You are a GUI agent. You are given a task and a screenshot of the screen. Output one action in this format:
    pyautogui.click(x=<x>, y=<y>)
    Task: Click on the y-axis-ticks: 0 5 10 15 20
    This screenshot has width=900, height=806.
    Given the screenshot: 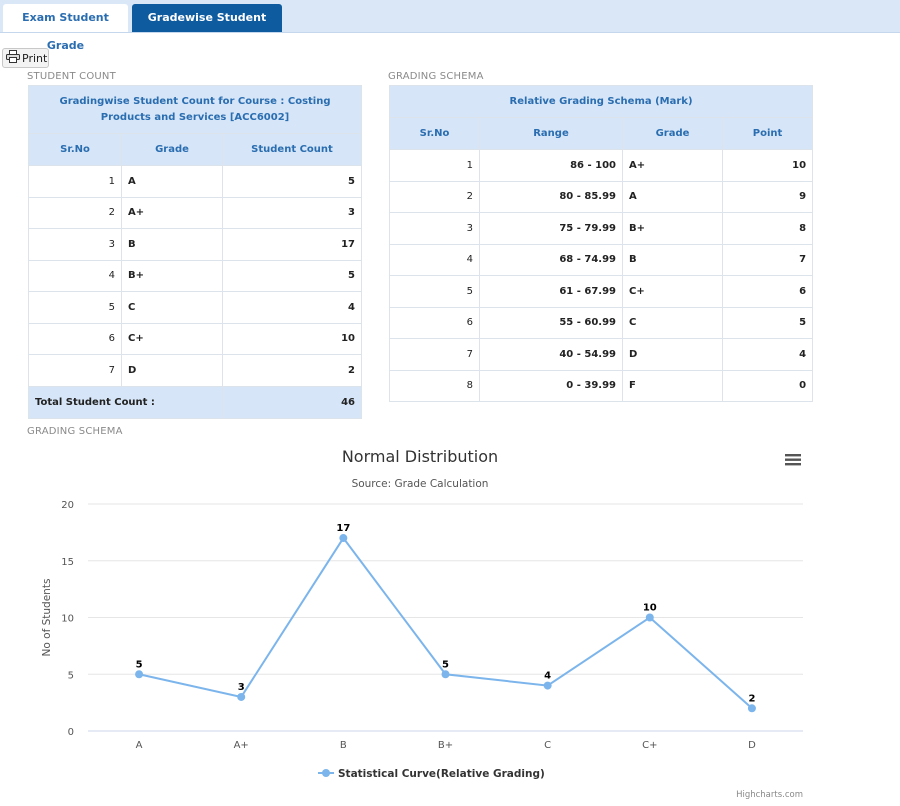 What is the action you would take?
    pyautogui.click(x=67, y=619)
    